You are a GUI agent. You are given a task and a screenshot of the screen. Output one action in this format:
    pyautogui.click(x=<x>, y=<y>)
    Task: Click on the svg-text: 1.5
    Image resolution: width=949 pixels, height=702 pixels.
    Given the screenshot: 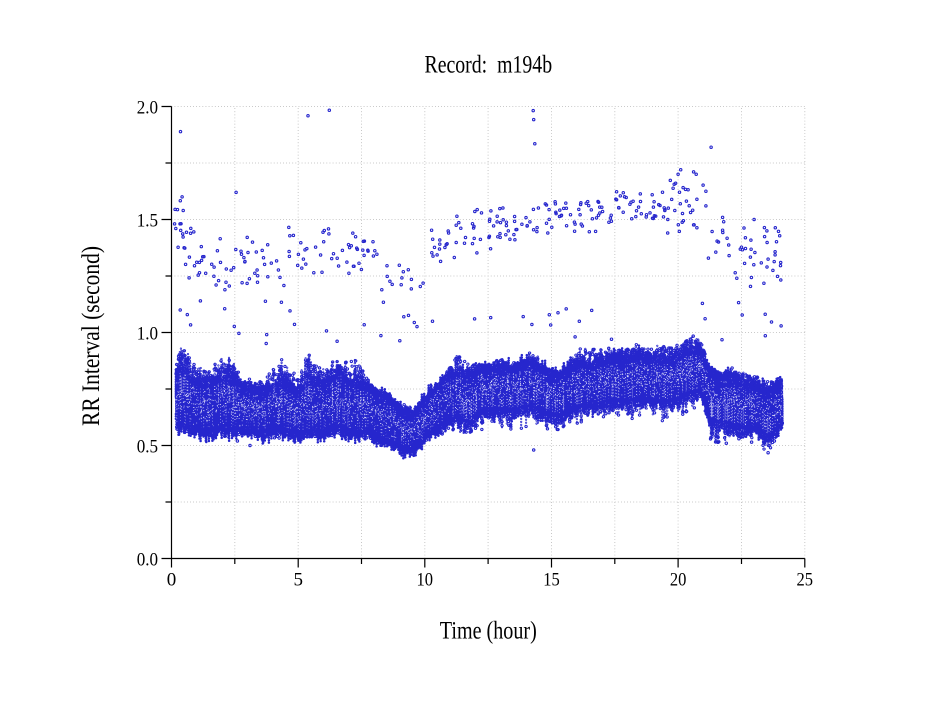 What is the action you would take?
    pyautogui.click(x=147, y=221)
    